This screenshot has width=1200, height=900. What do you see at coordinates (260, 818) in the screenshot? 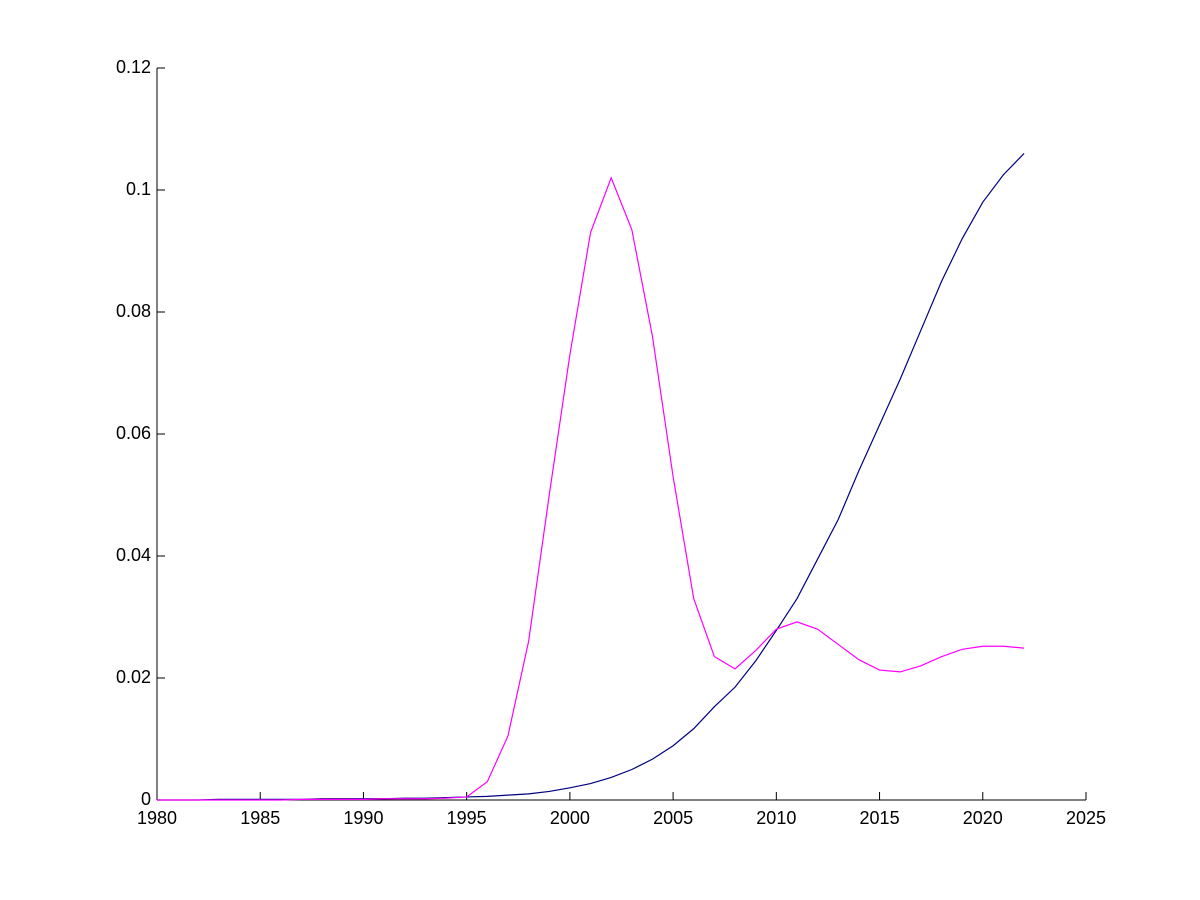
I see `x-tick-label: 1985` at bounding box center [260, 818].